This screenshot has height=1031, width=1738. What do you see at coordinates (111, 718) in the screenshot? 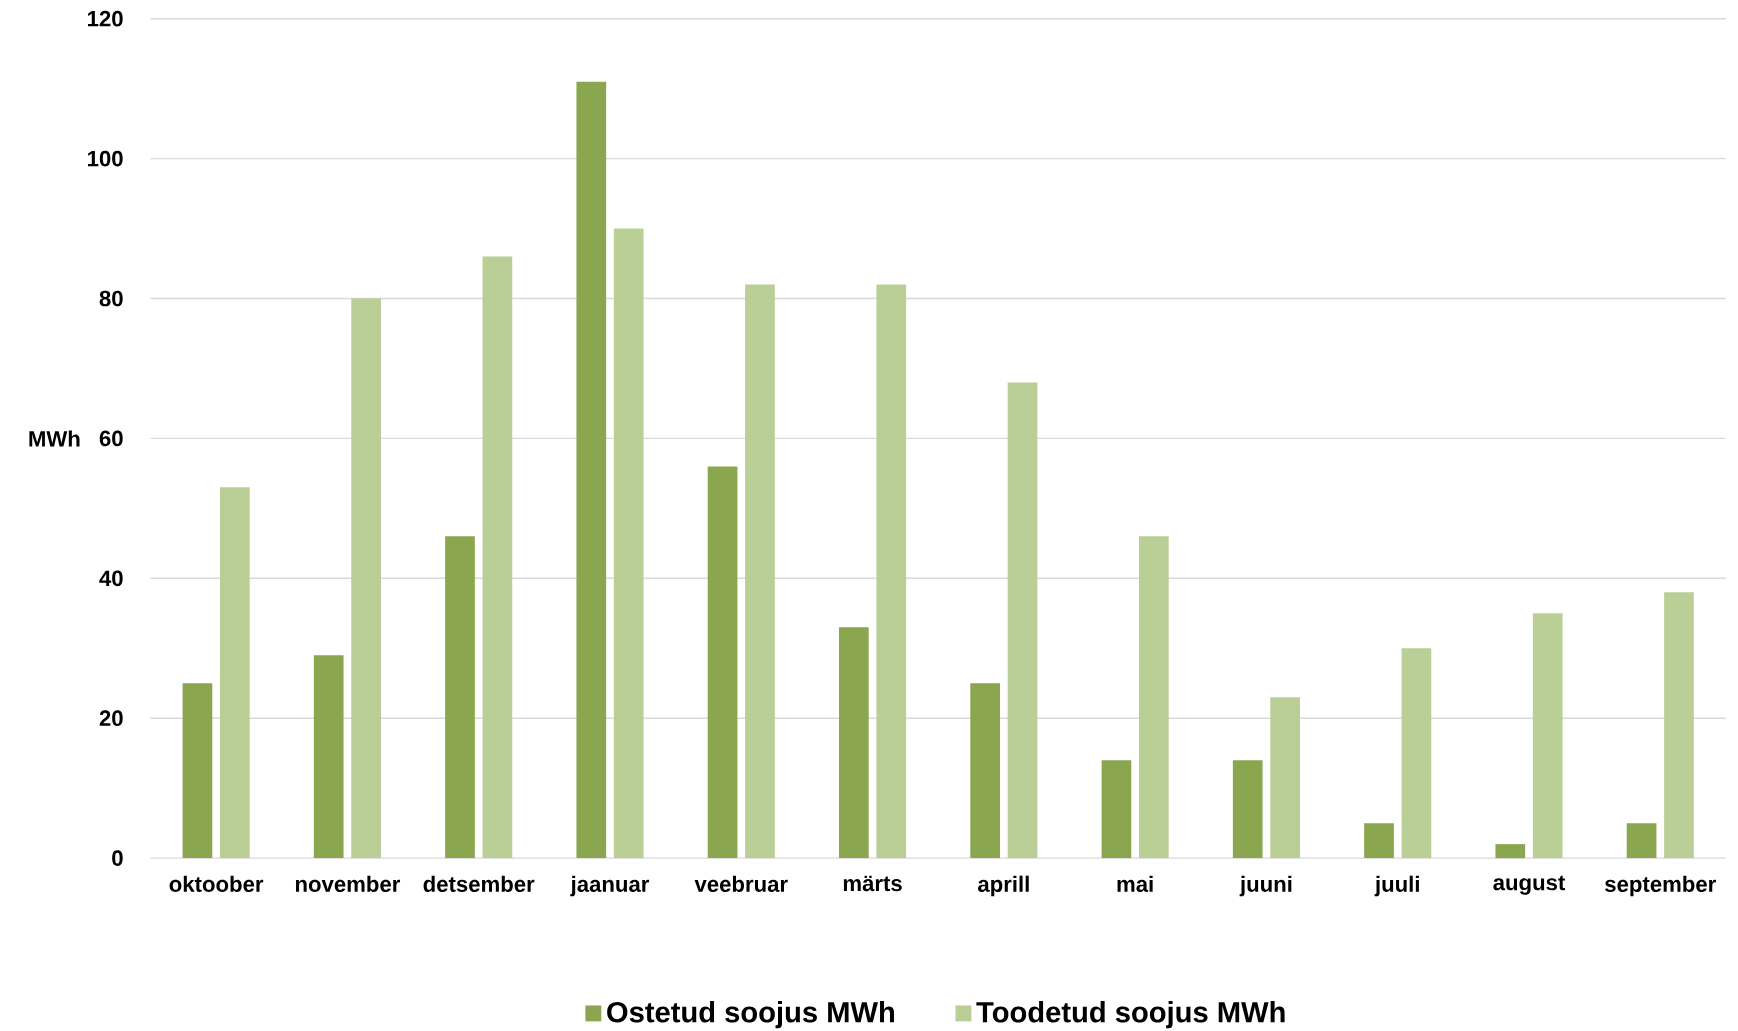
I see `y-tick-label: 20` at bounding box center [111, 718].